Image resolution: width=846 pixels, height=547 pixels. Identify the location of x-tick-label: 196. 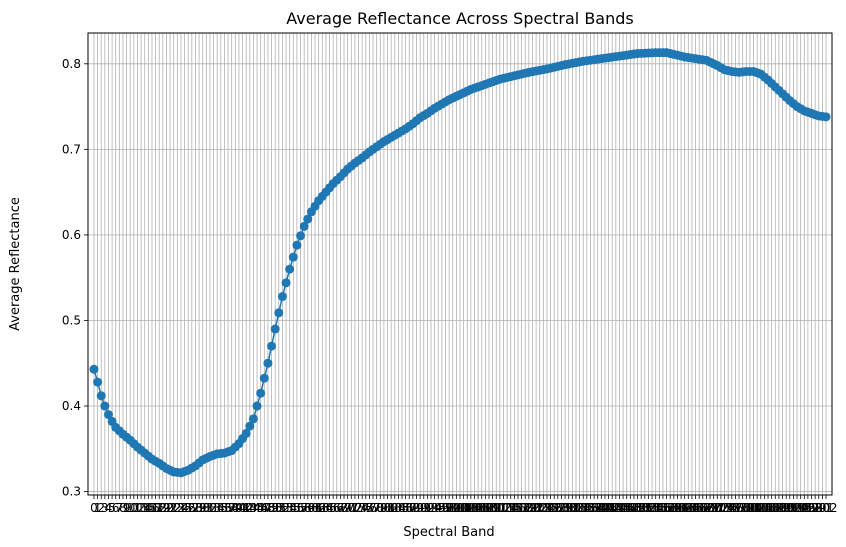
(804, 508).